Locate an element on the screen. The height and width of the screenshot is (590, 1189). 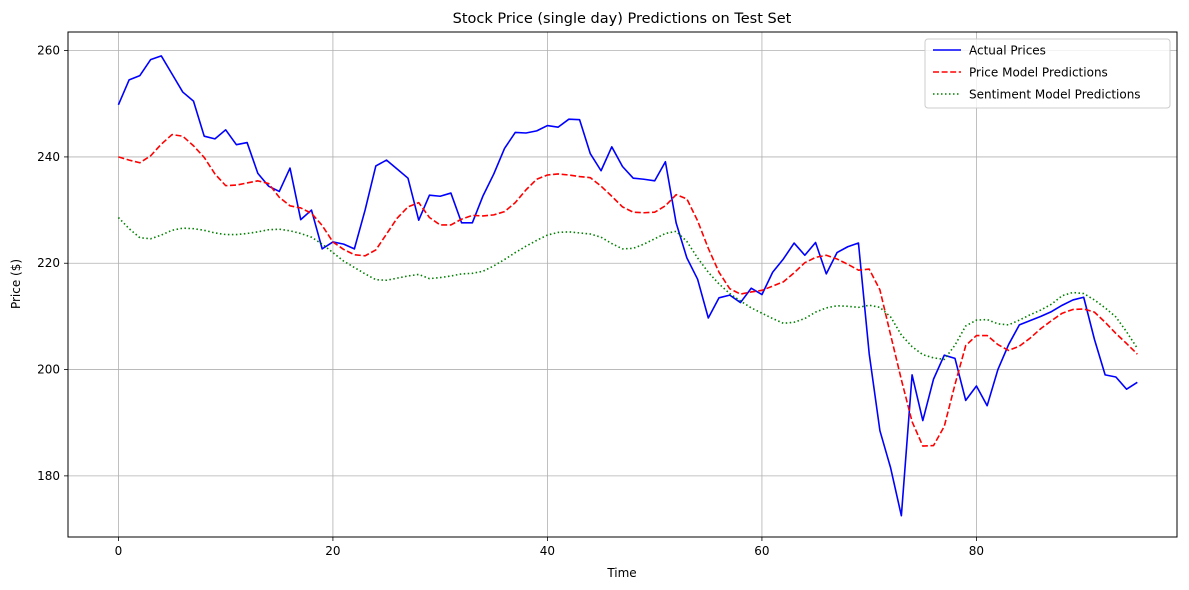
x-tick-label: 80 is located at coordinates (976, 551).